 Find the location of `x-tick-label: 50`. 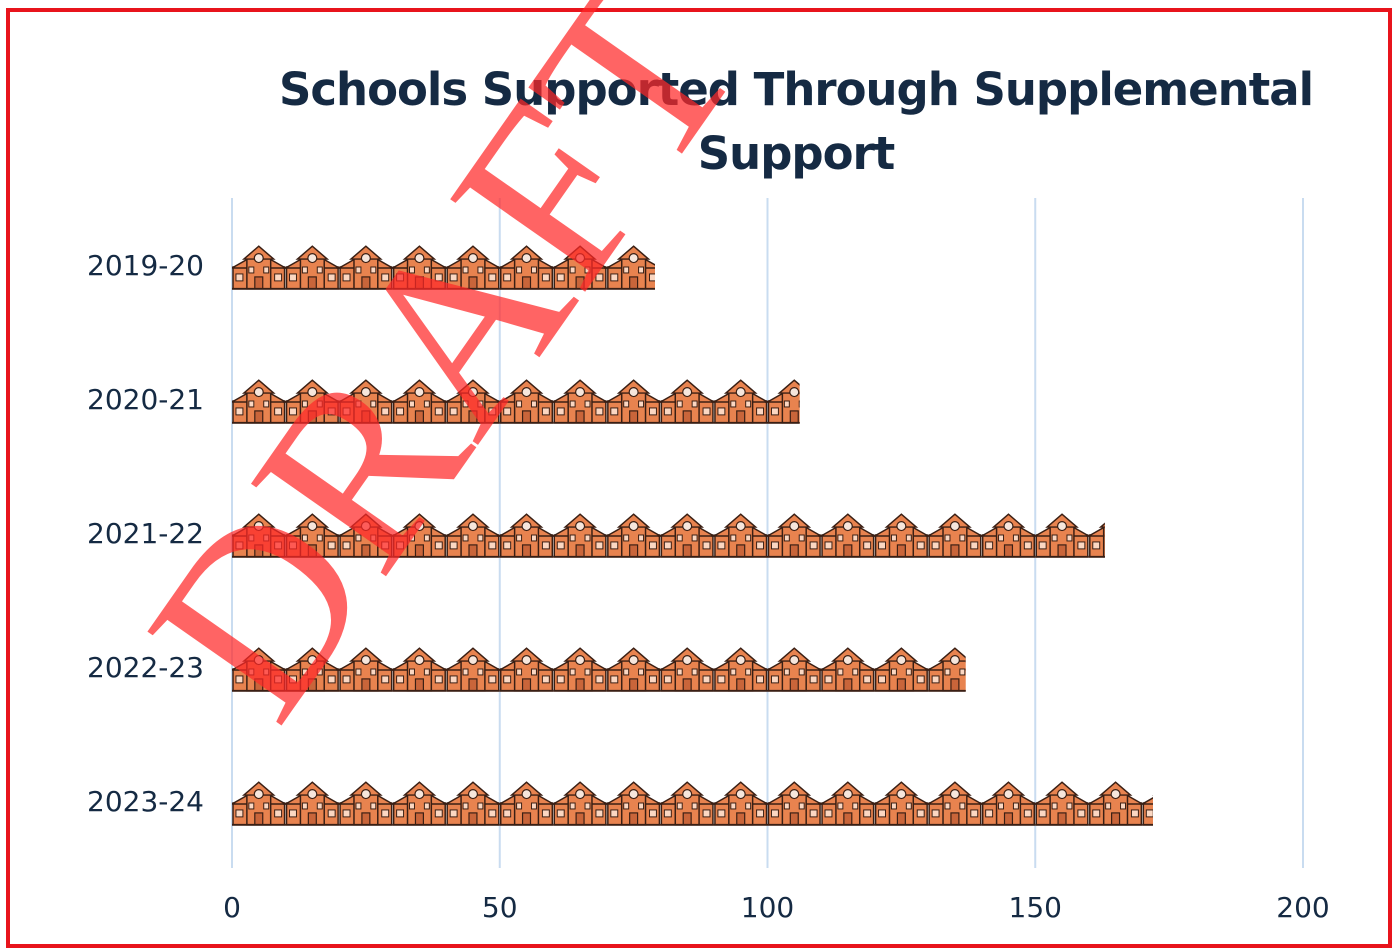

x-tick-label: 50 is located at coordinates (500, 907).